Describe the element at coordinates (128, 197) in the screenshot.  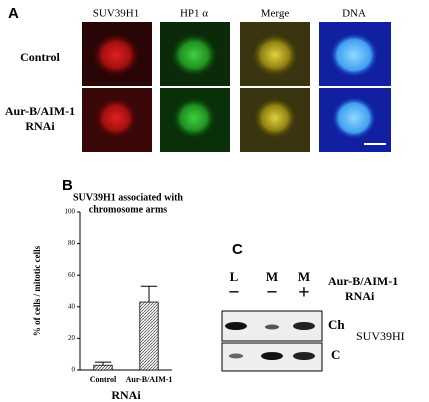
I see `chart-title: SUV39H1 associated with` at that location.